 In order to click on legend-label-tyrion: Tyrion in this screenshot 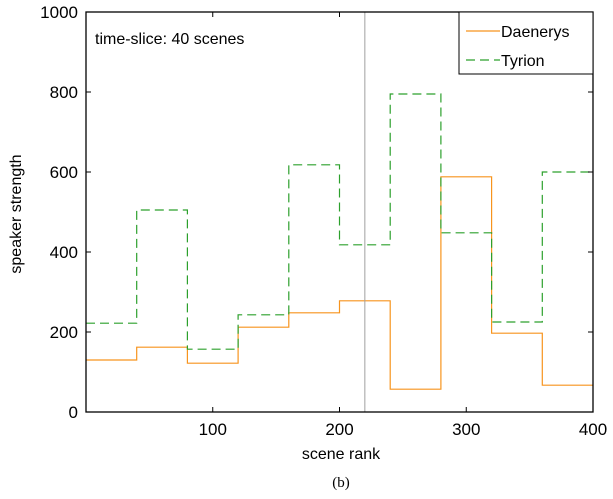, I will do `click(523, 61)`.